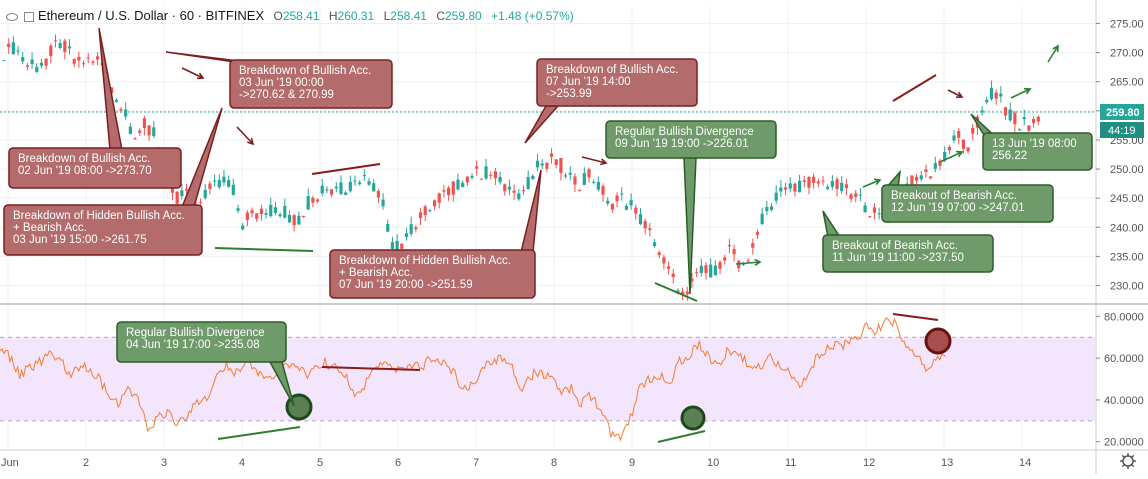 The width and height of the screenshot is (1148, 479). What do you see at coordinates (29, 16) in the screenshot?
I see `symbol-settings-icon` at bounding box center [29, 16].